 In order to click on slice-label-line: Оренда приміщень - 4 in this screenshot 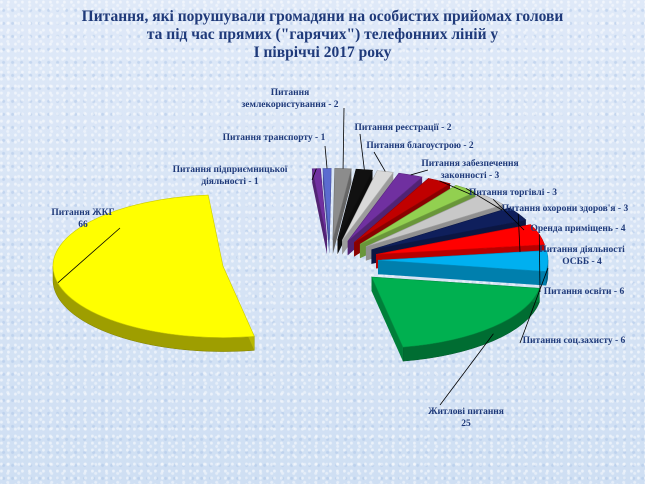, I will do `click(577, 228)`.